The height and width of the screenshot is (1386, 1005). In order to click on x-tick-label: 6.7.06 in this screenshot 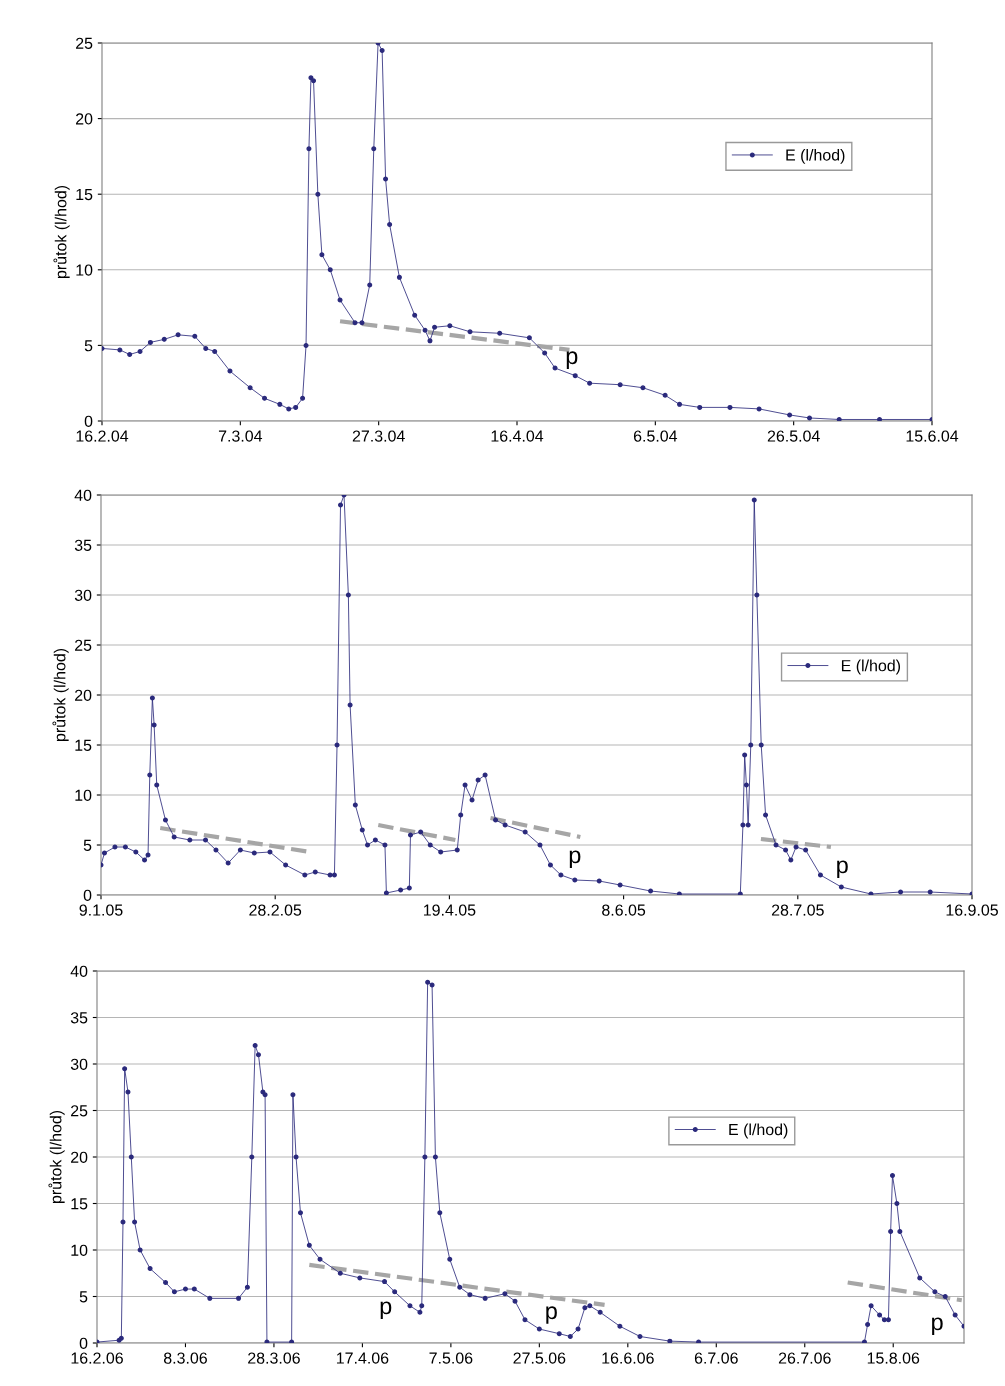, I will do `click(716, 1358)`.